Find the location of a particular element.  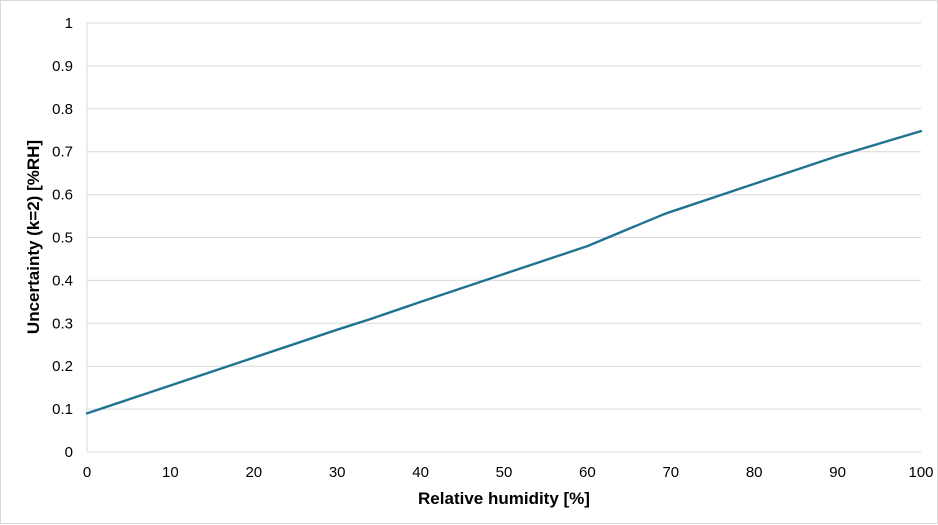

y-tick-label: 0.5 is located at coordinates (62, 238).